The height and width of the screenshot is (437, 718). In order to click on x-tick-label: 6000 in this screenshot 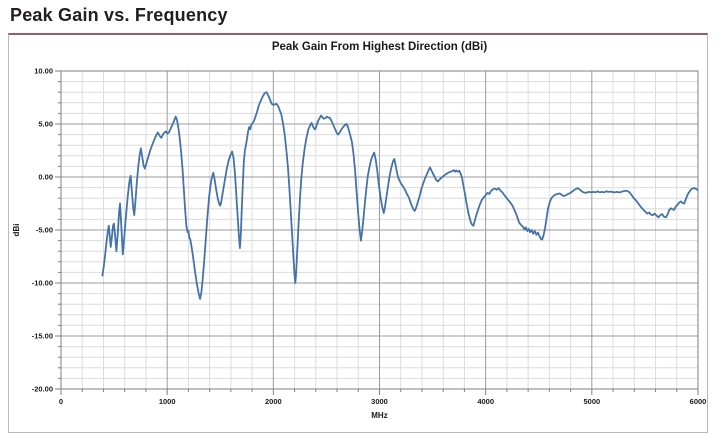, I will do `click(698, 401)`.